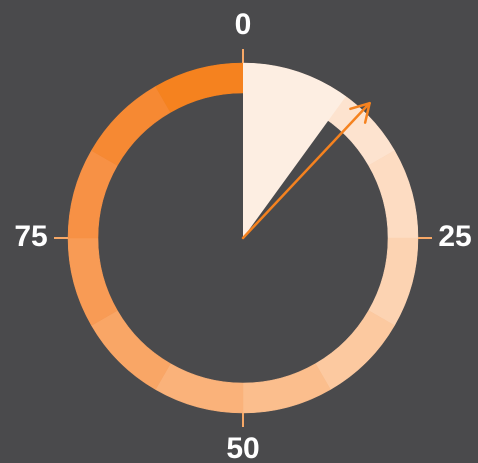 Image resolution: width=478 pixels, height=463 pixels. What do you see at coordinates (294, 150) in the screenshot?
I see `value-wedge` at bounding box center [294, 150].